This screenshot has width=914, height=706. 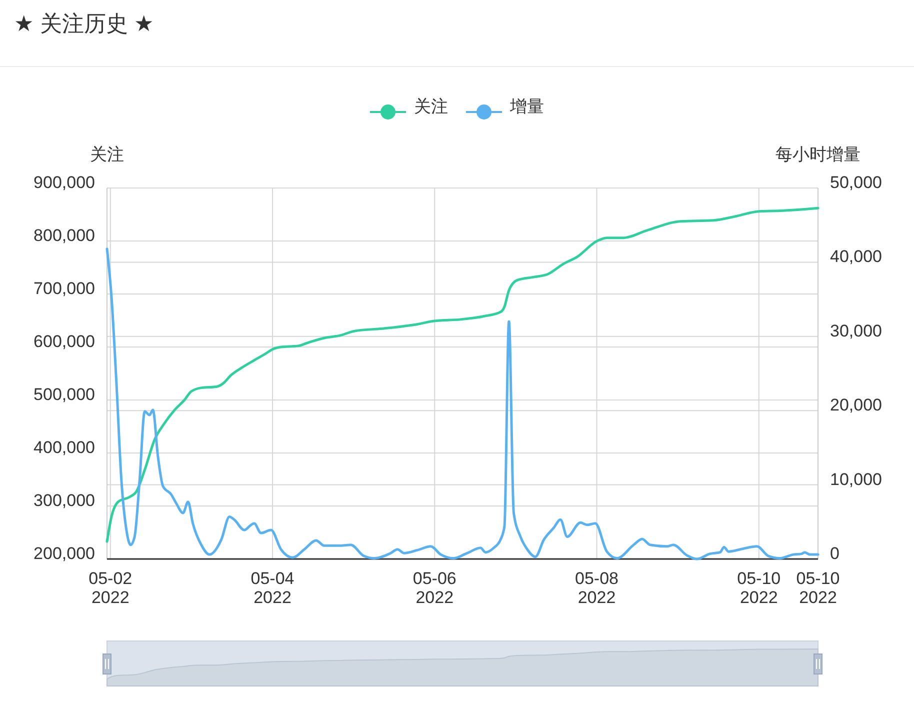 I want to click on legend-label: 增量, so click(x=526, y=106).